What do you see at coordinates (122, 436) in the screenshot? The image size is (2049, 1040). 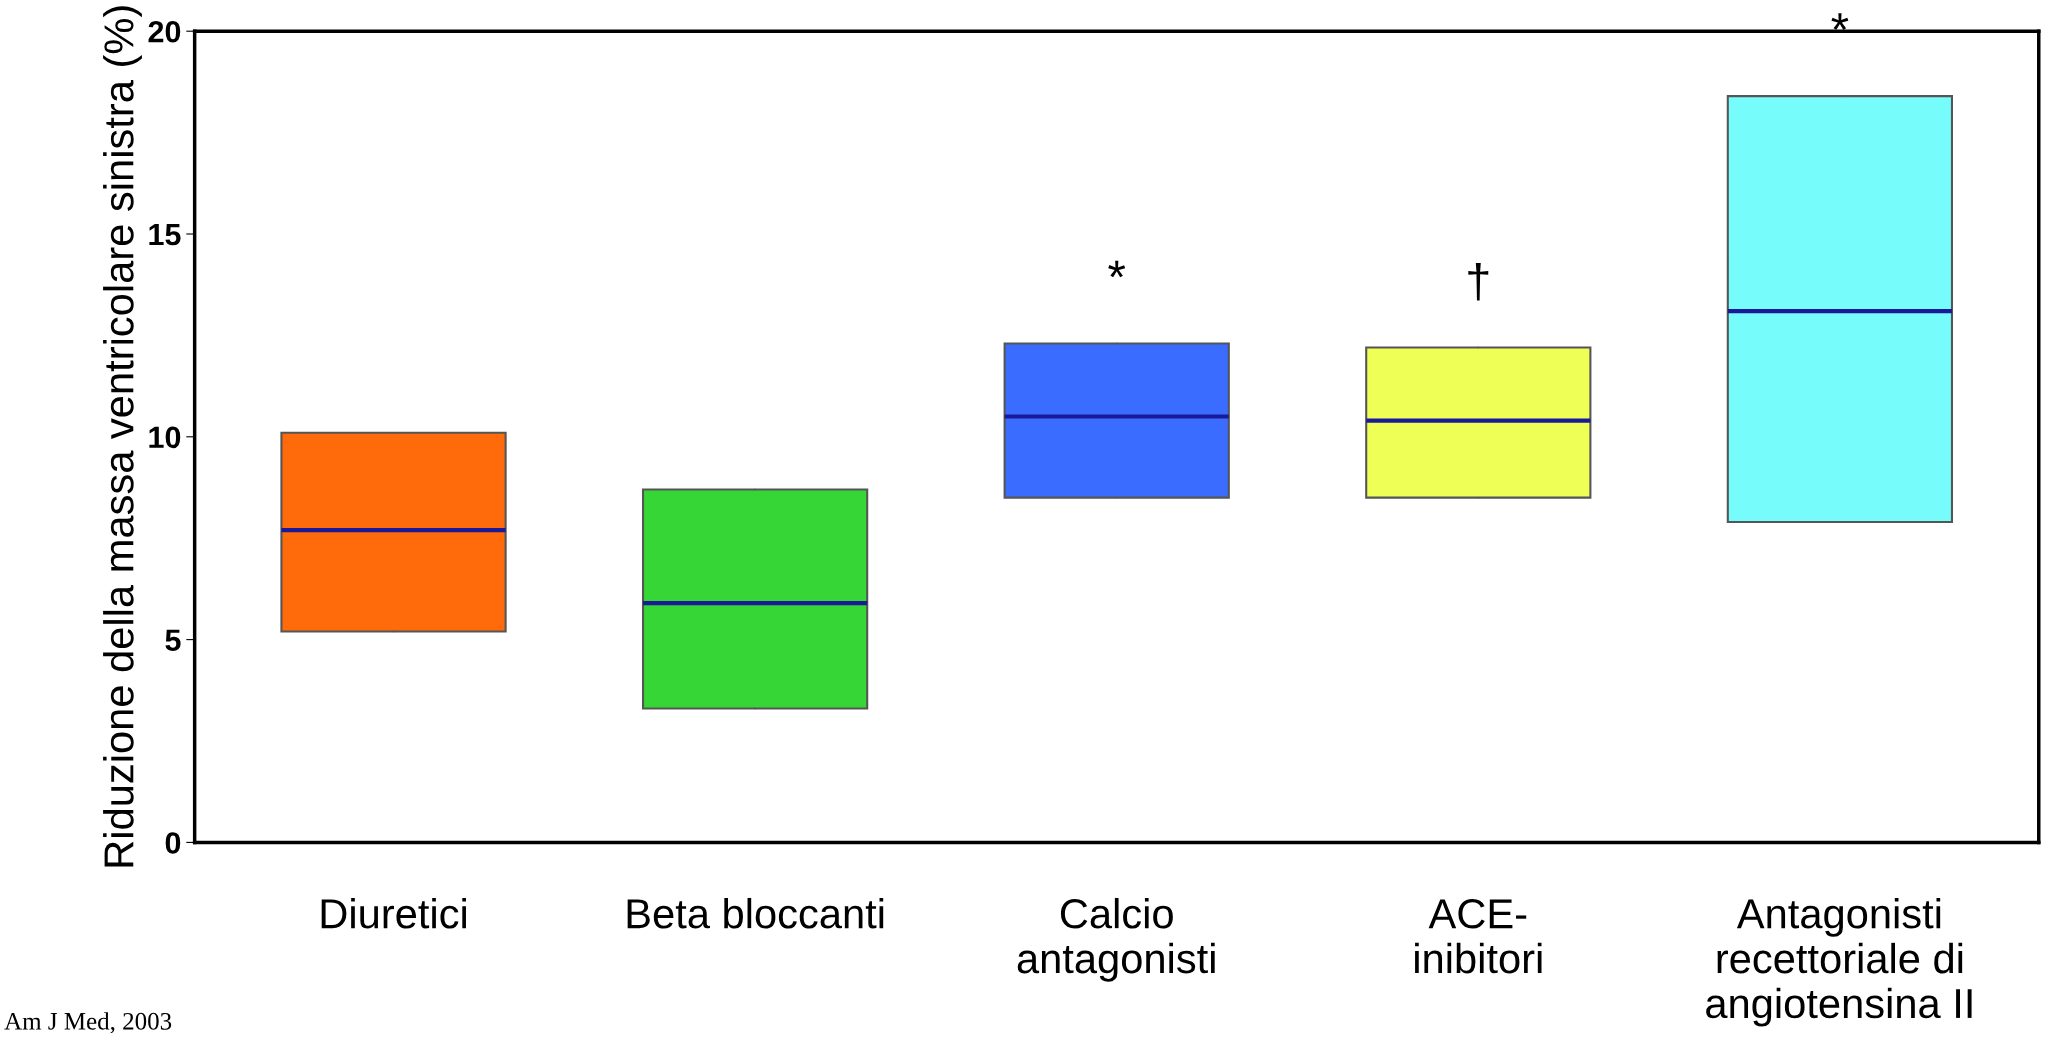 I see `y-axis-title: Riduzione della massa ventricolare sinistra (%)` at bounding box center [122, 436].